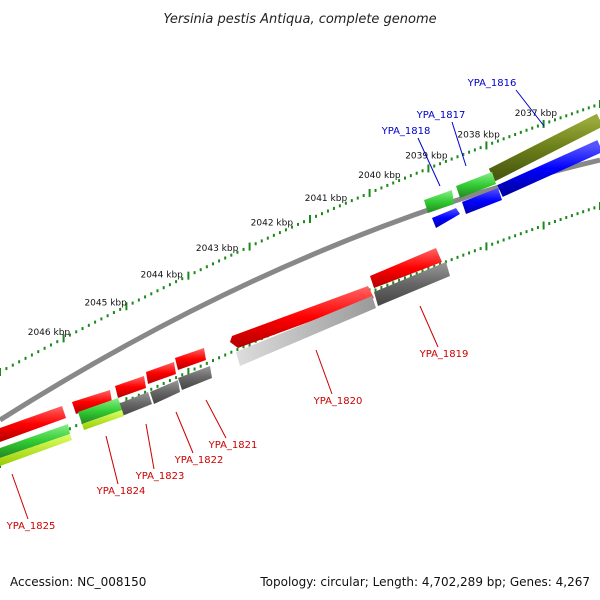  What do you see at coordinates (406, 268) in the screenshot?
I see `gene-YPA_1819-cds` at bounding box center [406, 268].